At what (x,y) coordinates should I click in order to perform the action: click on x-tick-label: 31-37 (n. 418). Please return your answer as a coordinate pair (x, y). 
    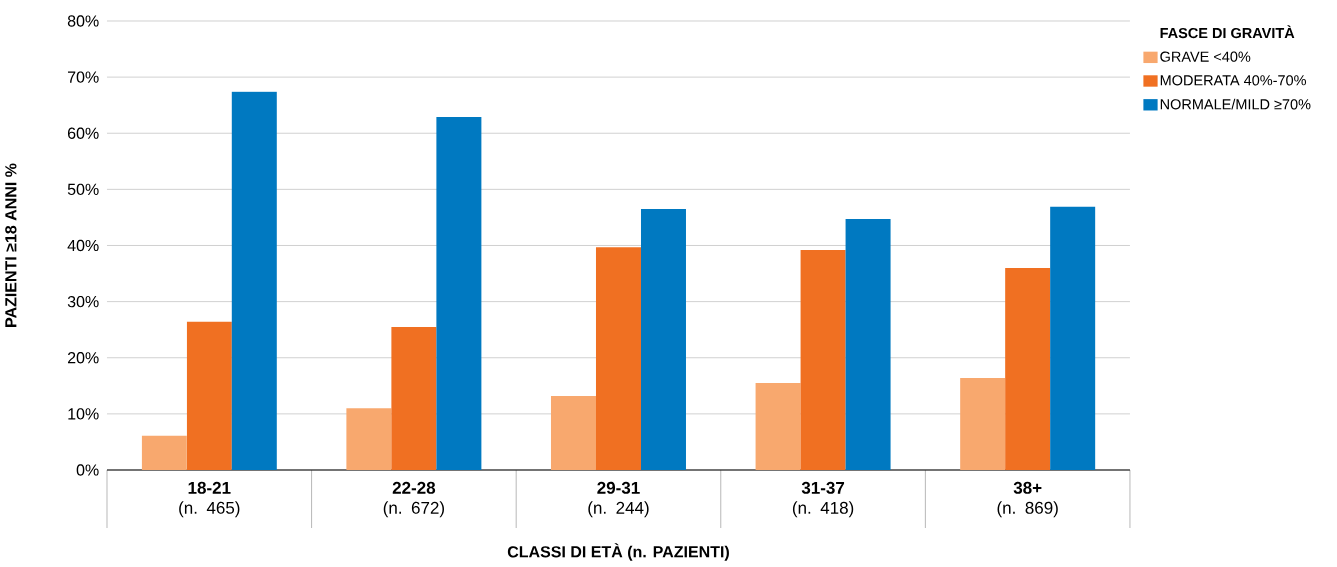
    Looking at the image, I should click on (823, 499).